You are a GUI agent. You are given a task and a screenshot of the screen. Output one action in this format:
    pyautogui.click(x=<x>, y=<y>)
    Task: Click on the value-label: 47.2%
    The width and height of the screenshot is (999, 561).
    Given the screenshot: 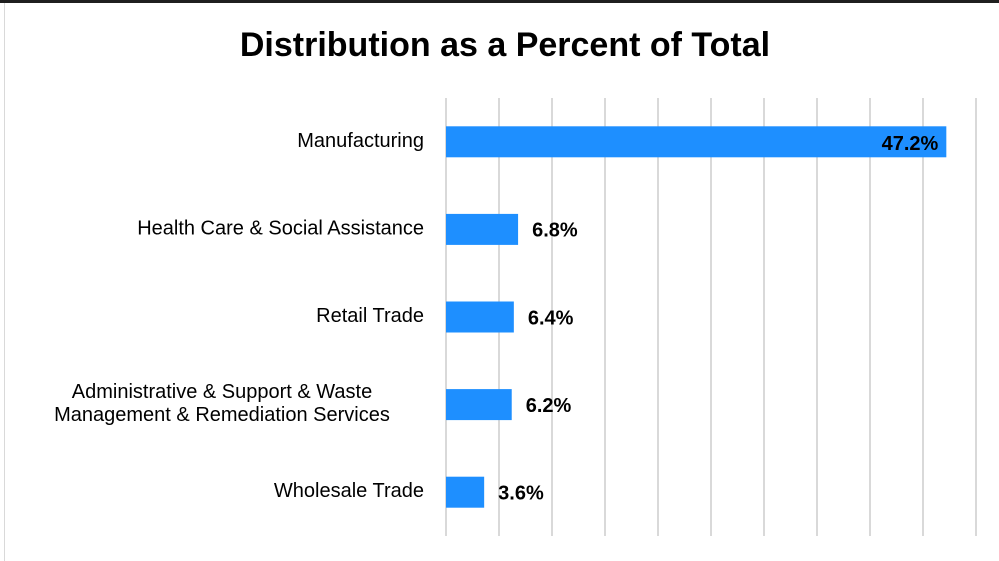 What is the action you would take?
    pyautogui.click(x=910, y=144)
    